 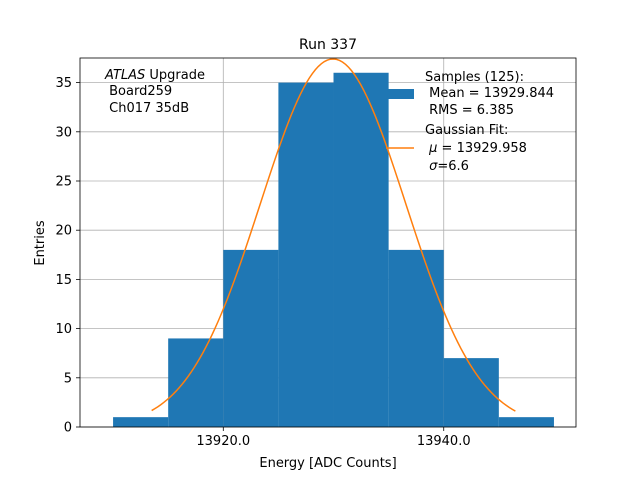 I want to click on y-tick-label: 0, so click(x=68, y=428).